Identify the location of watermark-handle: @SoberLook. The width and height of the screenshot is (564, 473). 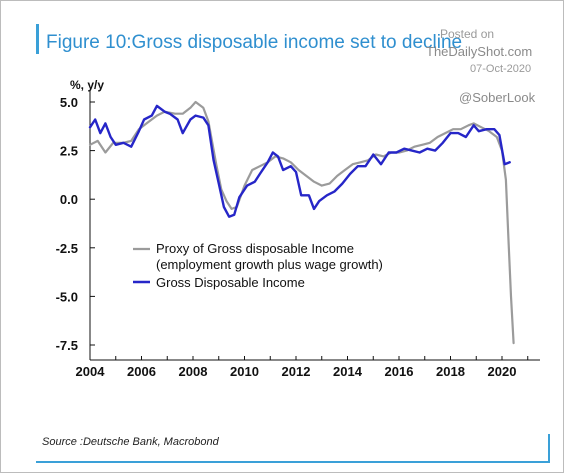
(497, 97).